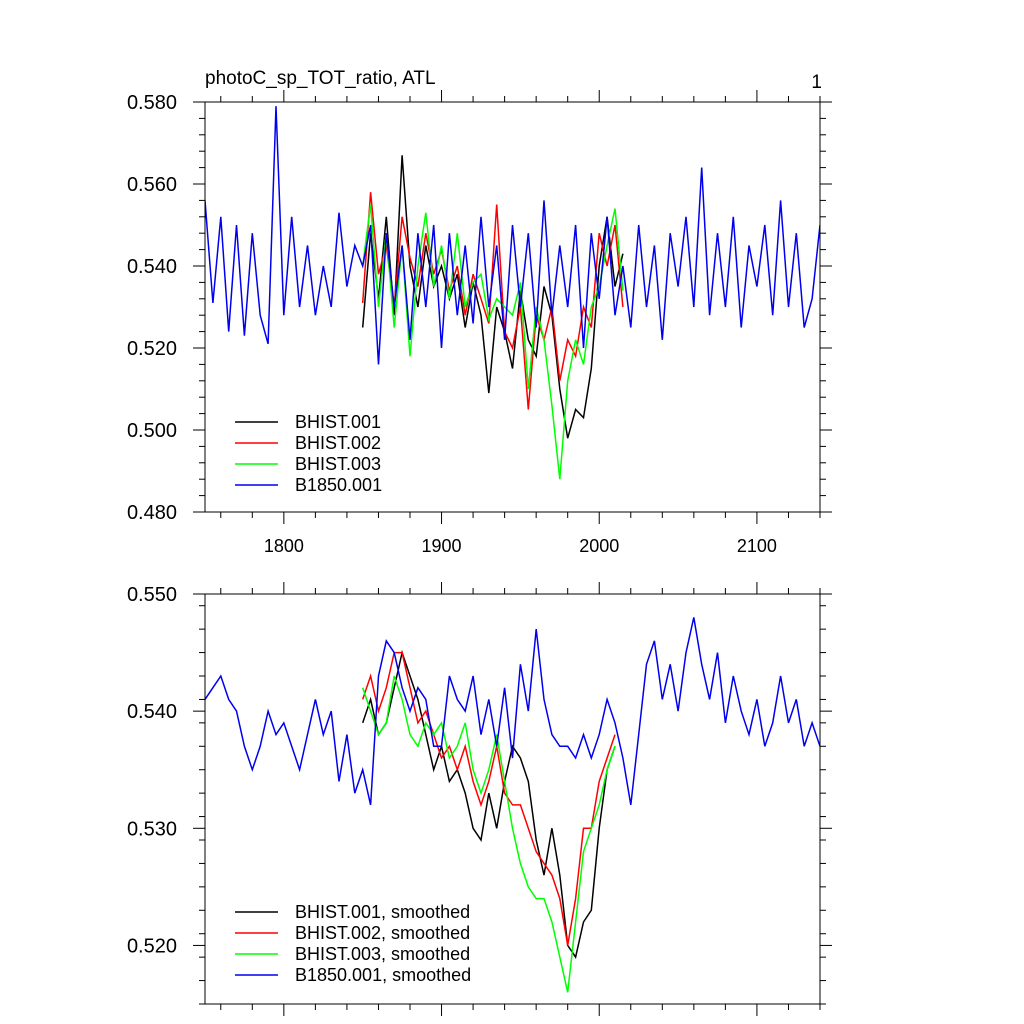 This screenshot has height=1024, width=1024. What do you see at coordinates (382, 933) in the screenshot?
I see `legend-label: BHIST.002, smoothed` at bounding box center [382, 933].